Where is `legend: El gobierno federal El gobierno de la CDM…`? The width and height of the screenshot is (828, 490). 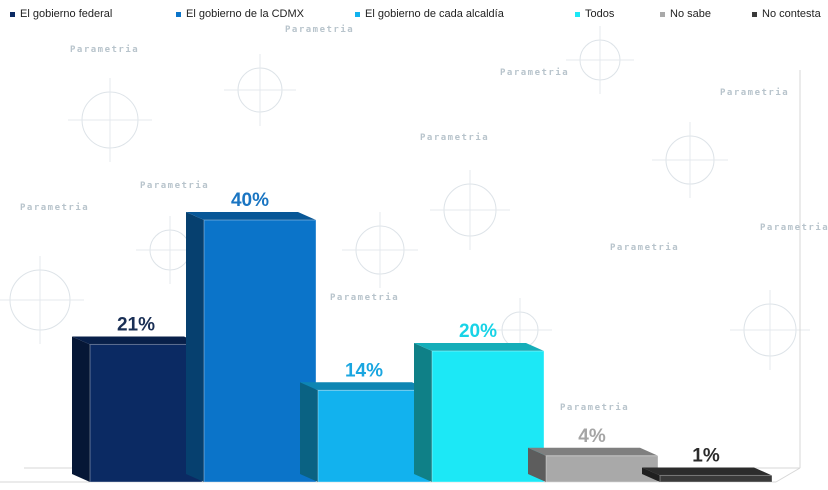 legend: El gobierno federal El gobierno de la CDM… is located at coordinates (414, 17).